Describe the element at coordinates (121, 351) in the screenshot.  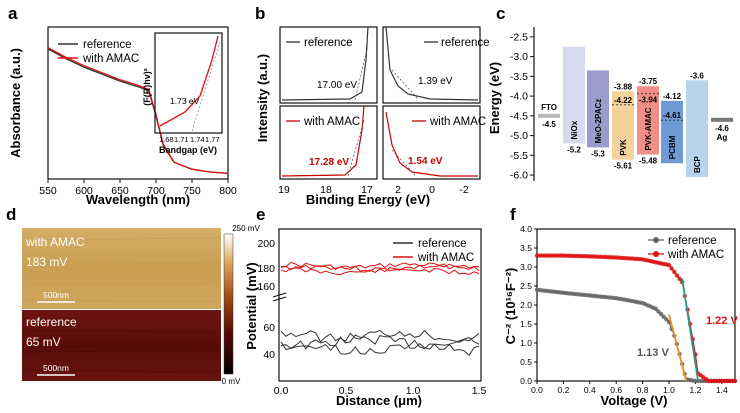
I see `afm-bottom-texture` at that location.